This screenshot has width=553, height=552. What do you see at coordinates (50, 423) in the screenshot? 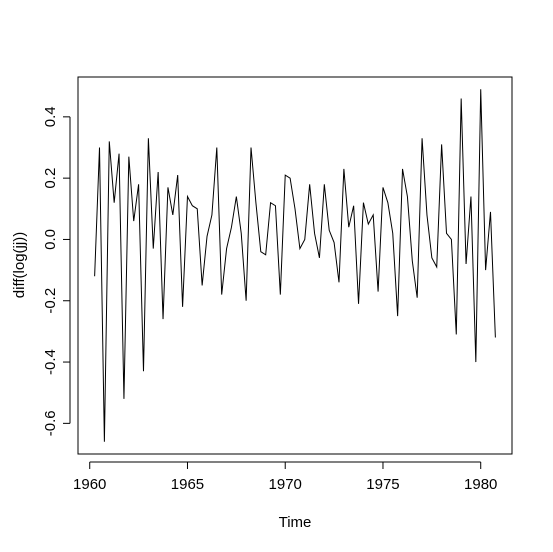
I see `y-tick-label: -0.6` at bounding box center [50, 423].